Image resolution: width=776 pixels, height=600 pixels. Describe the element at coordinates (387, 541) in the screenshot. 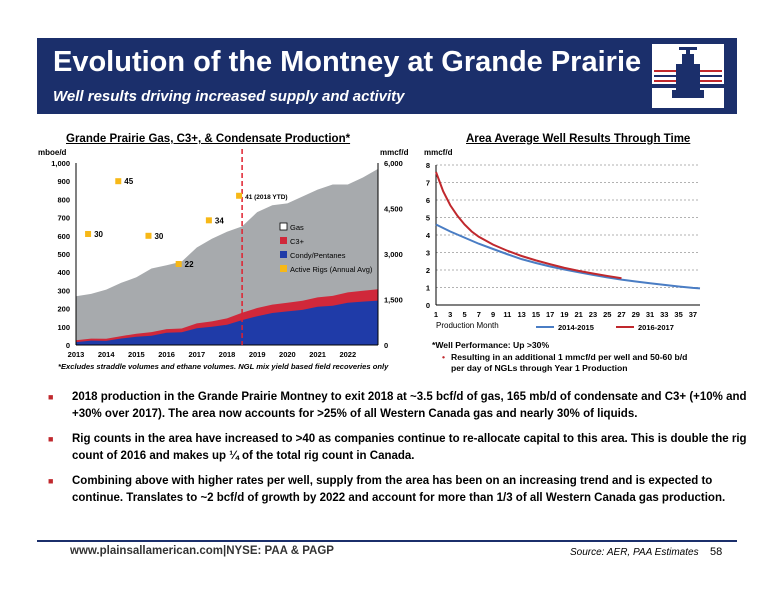

I see `footer-divider` at that location.